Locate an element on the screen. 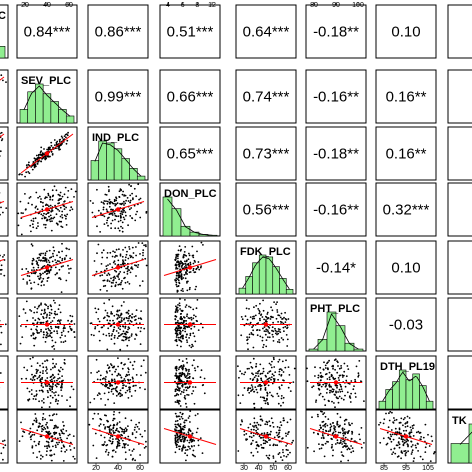 The image size is (472, 472). correlation-value: -0.16** is located at coordinates (336, 210).